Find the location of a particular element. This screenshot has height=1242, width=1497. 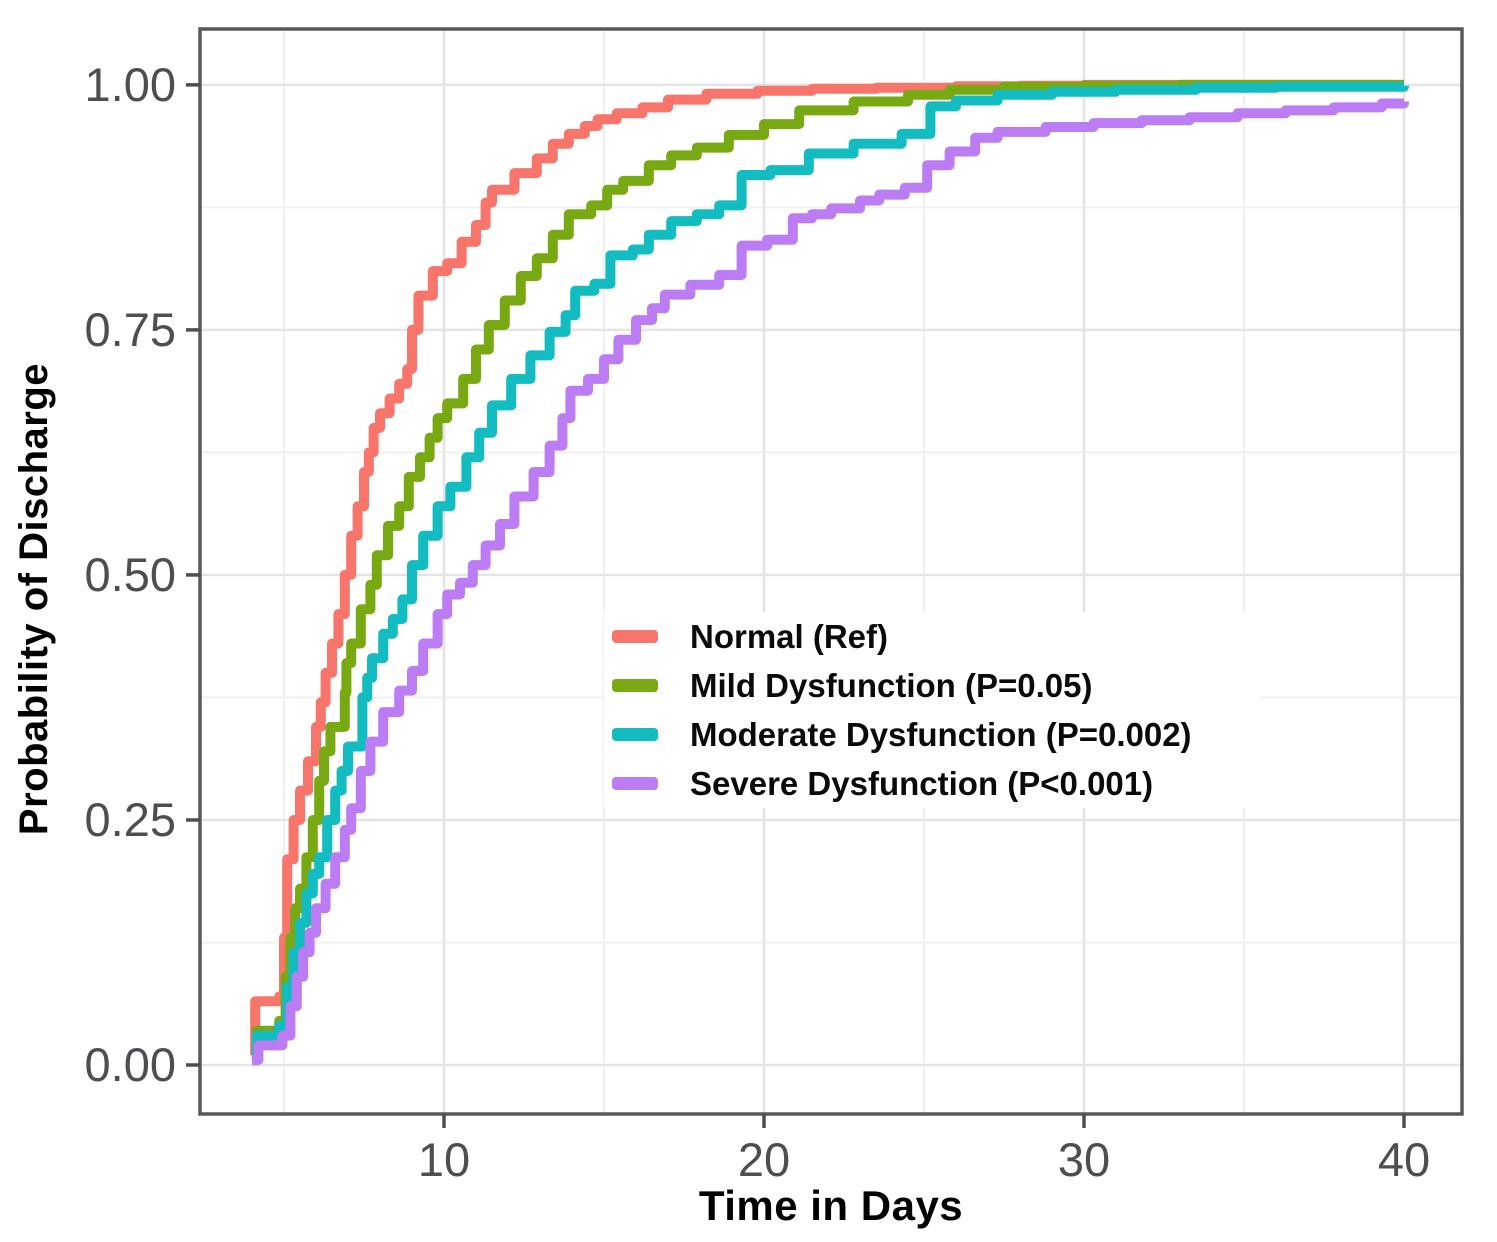

legend-label-mild: Mild Dysfunction (P=0.05) is located at coordinates (891, 685).